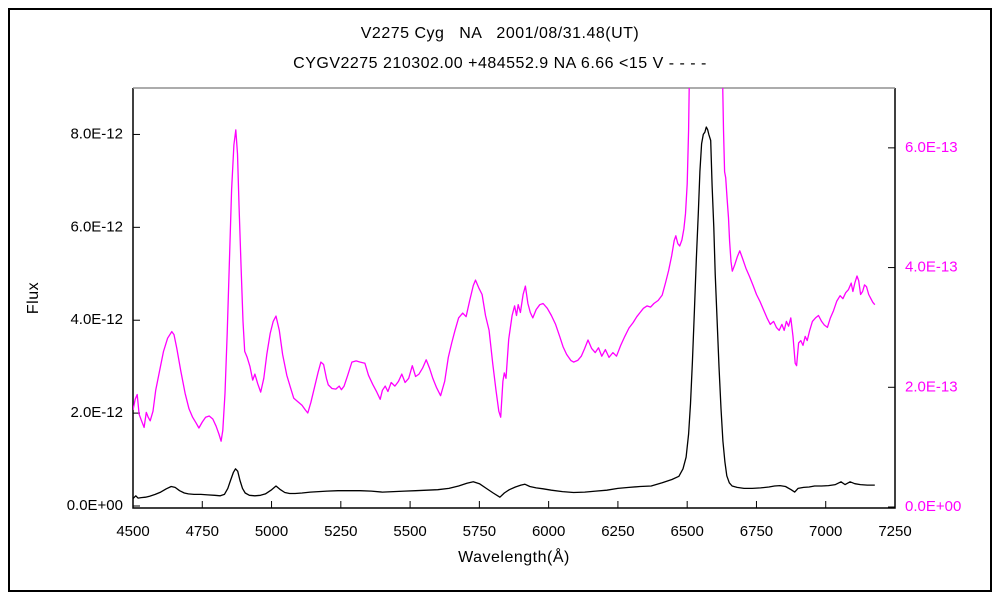 This screenshot has width=1000, height=600. Describe the element at coordinates (271, 531) in the screenshot. I see `x-axis-tick-label: 5000` at that location.